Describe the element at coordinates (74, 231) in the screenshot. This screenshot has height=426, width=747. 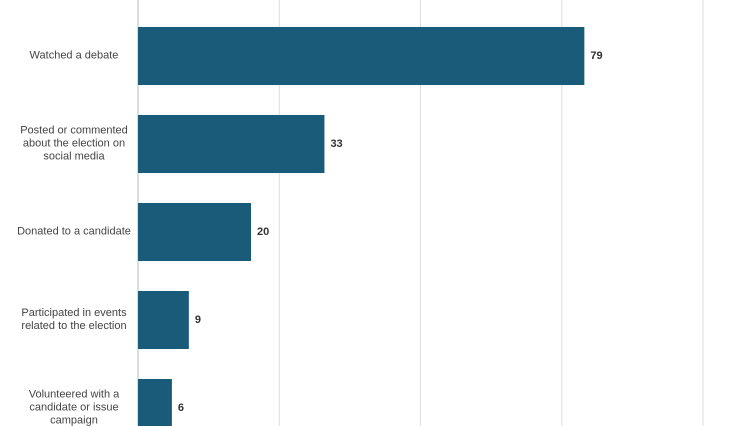
I see `category-label: Donated to a candidate` at that location.